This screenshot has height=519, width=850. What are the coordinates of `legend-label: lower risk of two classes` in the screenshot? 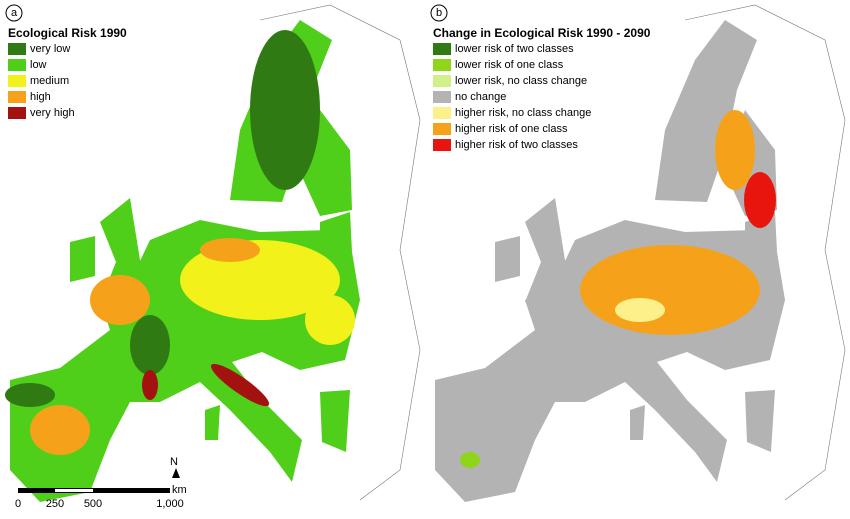 It's located at (514, 49).